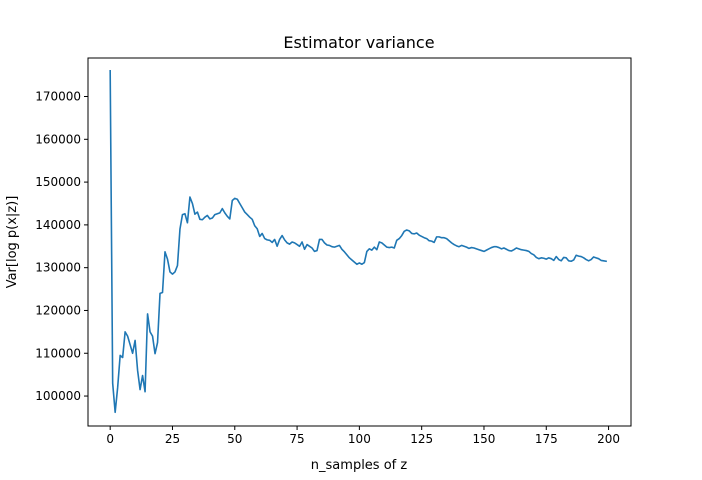 This screenshot has height=480, width=702. Describe the element at coordinates (58, 139) in the screenshot. I see `y-tick-label: 160000` at that location.